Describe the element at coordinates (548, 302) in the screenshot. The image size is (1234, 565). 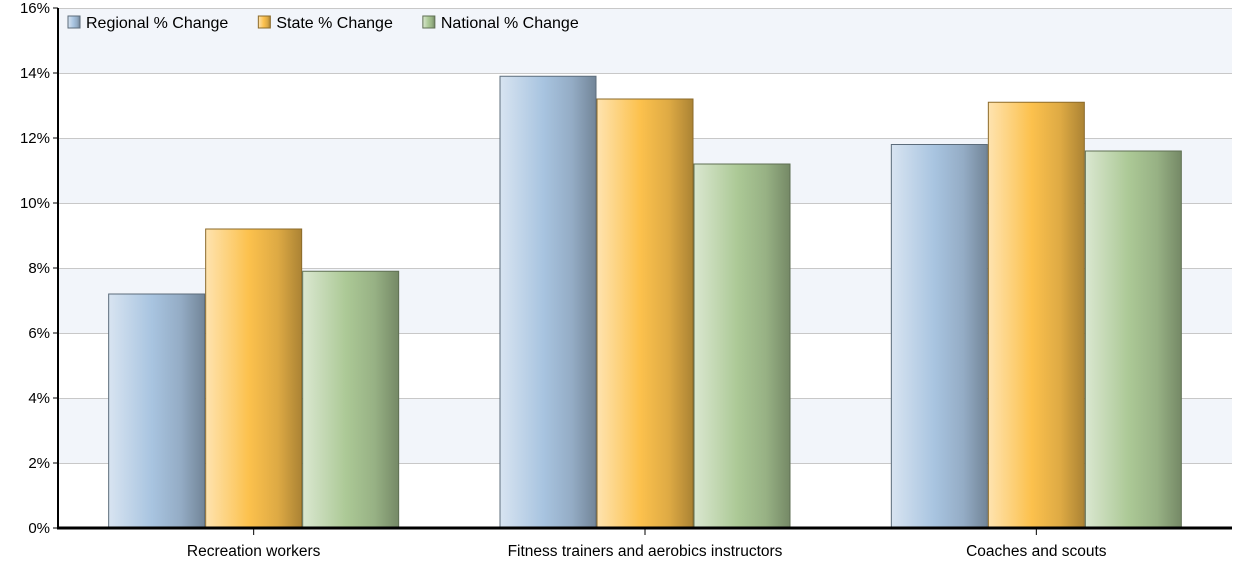
I see `bar-regional-change-fitness-trainers-and-aerobics-instructors` at that location.